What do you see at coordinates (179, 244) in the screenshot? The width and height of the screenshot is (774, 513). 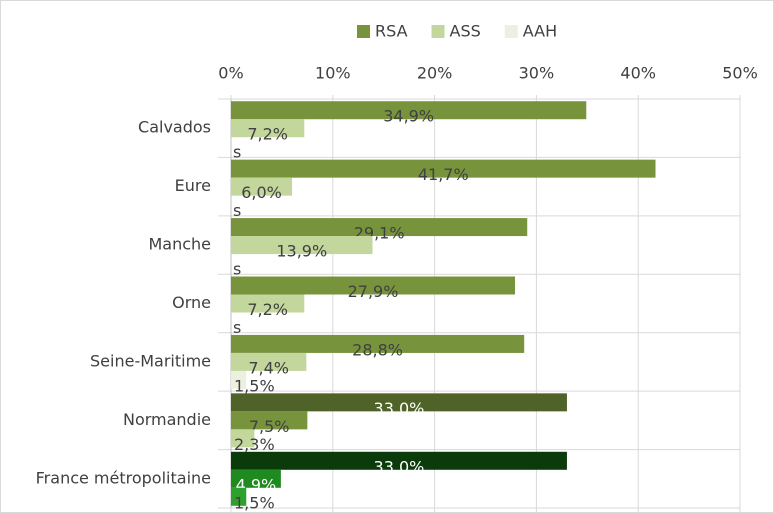 I see `y-tick-label: Manche` at bounding box center [179, 244].